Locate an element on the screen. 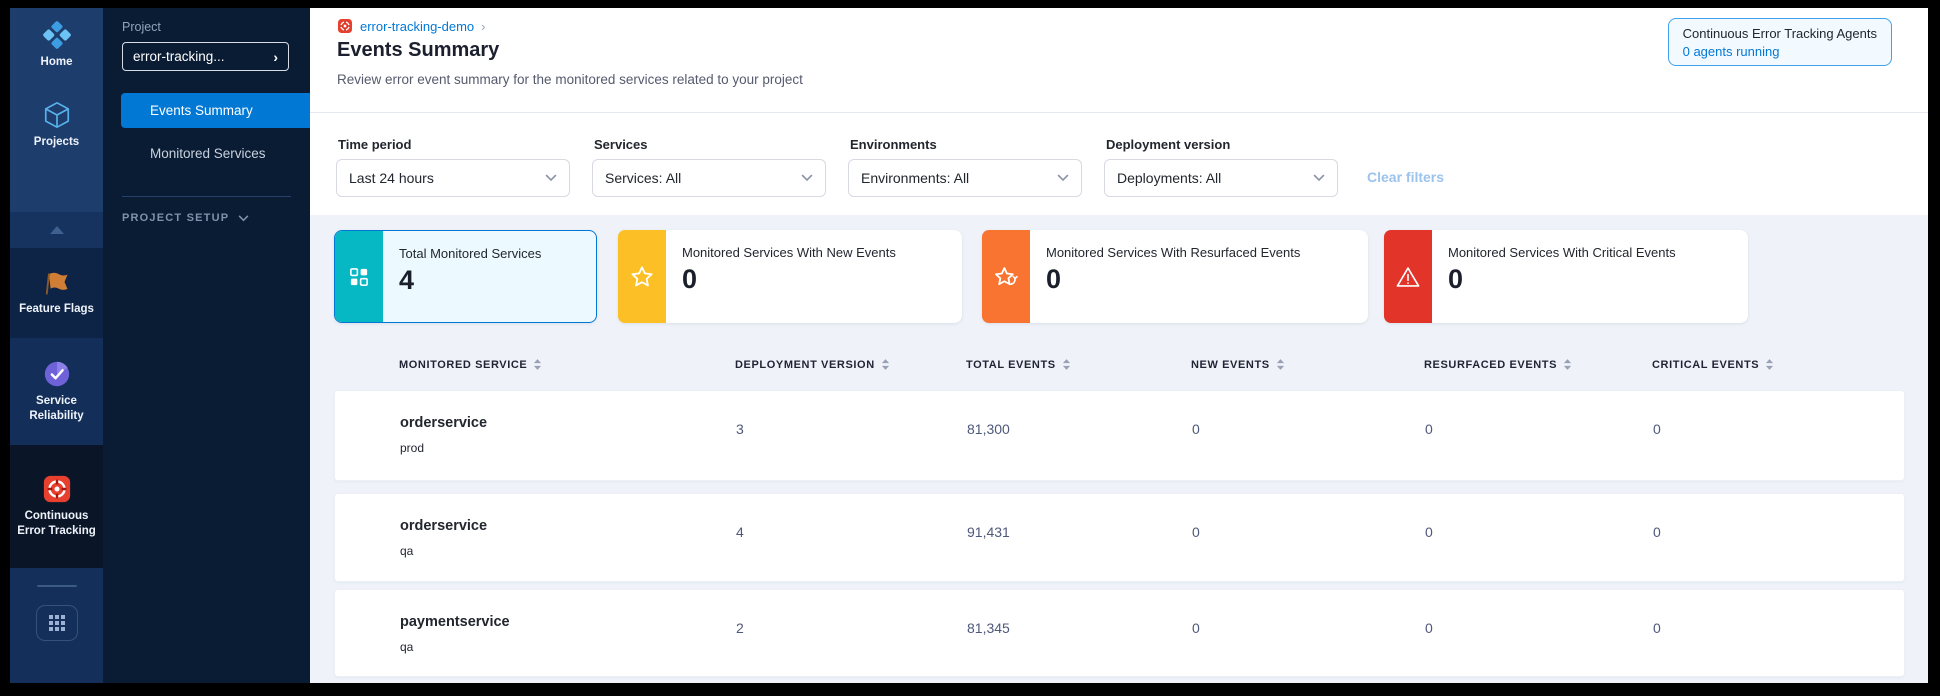 Image resolution: width=1940 pixels, height=696 pixels. rail-item-inner: Service Reliability is located at coordinates (56, 391).